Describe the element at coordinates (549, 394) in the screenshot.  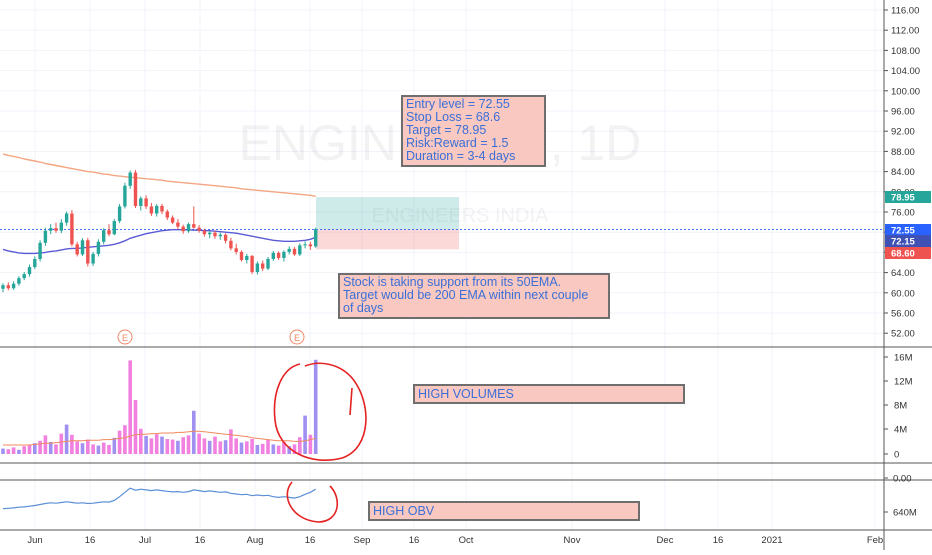
I see `high-volumes-note: HIGH VOLUMES` at that location.